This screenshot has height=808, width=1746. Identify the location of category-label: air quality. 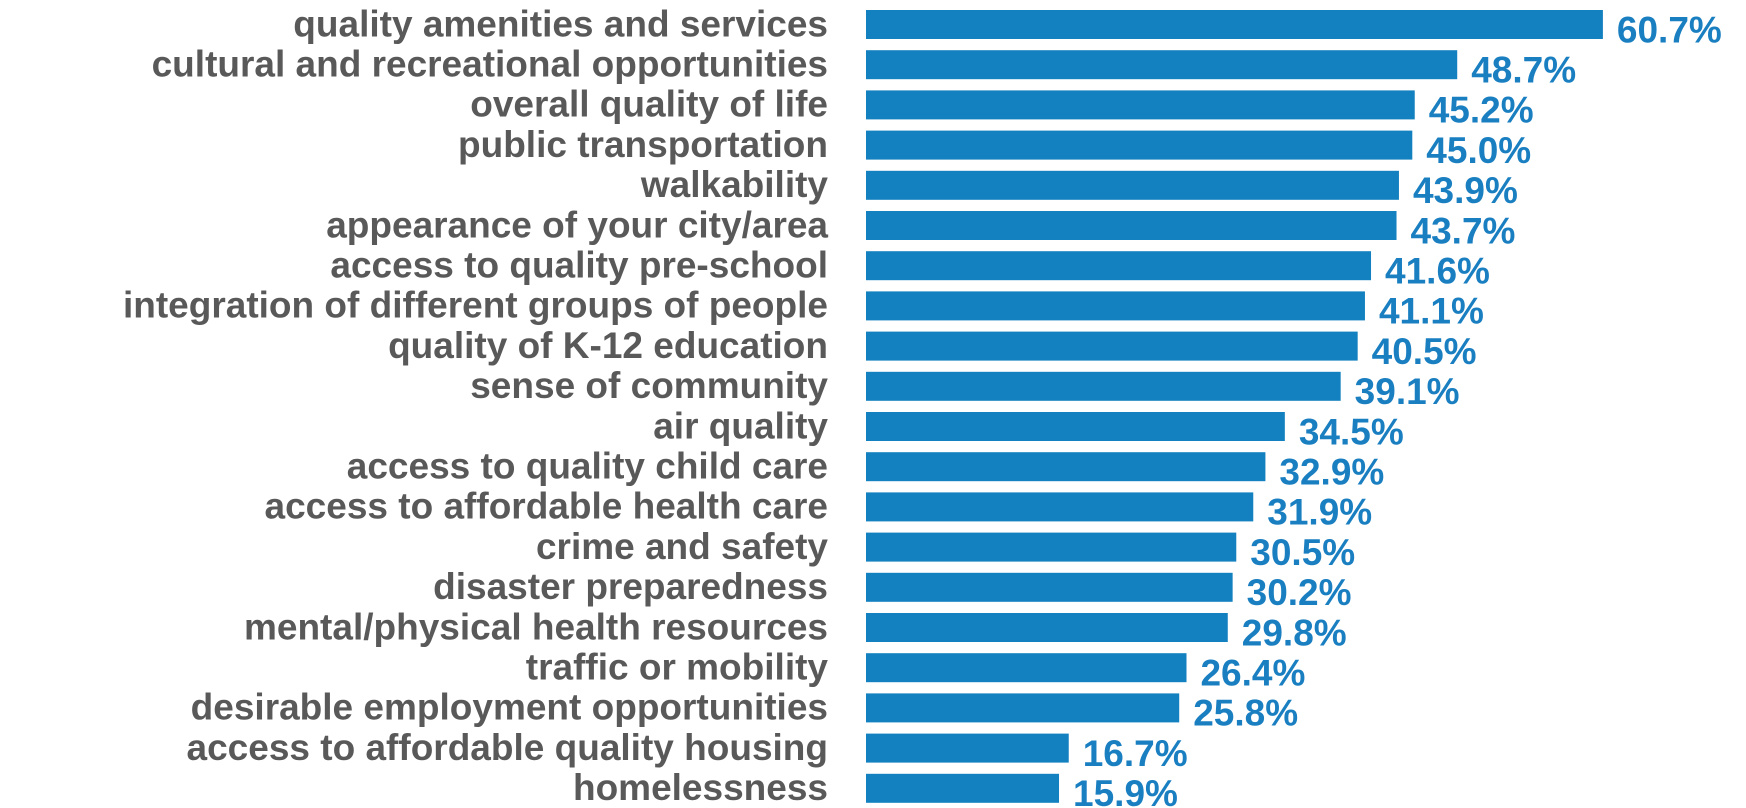
(740, 425).